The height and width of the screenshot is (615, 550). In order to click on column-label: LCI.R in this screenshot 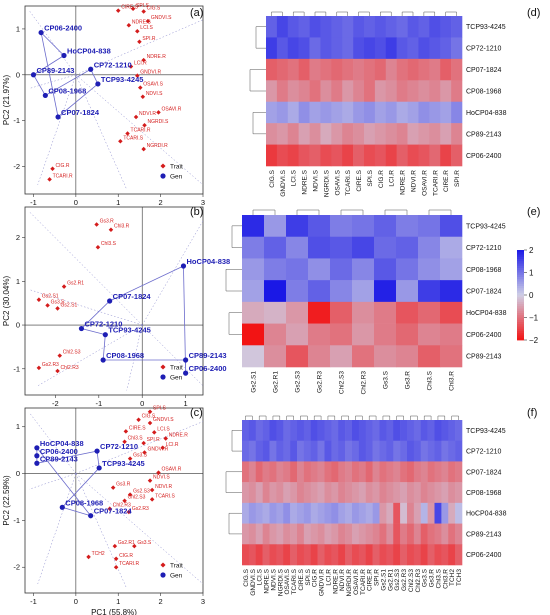, I will do `click(392, 178)`.